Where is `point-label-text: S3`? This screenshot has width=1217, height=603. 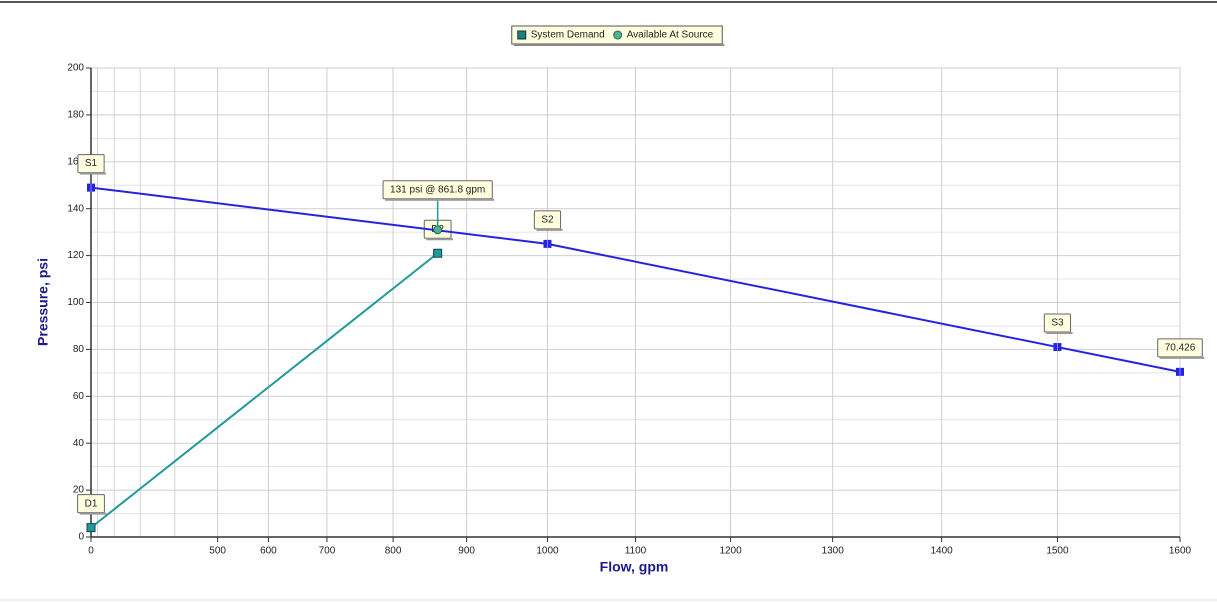
point-label-text: S3 is located at coordinates (1057, 323).